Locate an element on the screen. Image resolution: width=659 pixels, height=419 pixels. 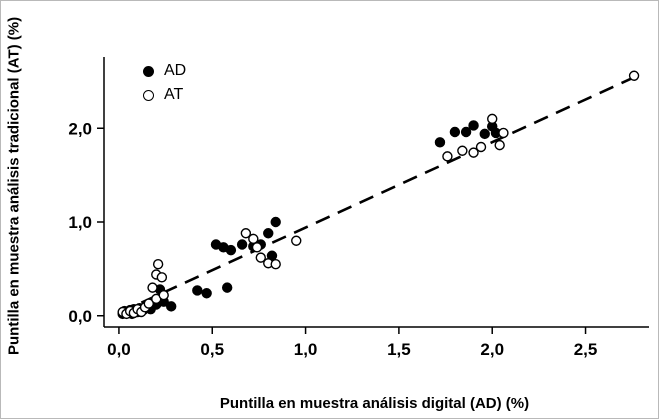
filled-circle-icon is located at coordinates (148, 71).